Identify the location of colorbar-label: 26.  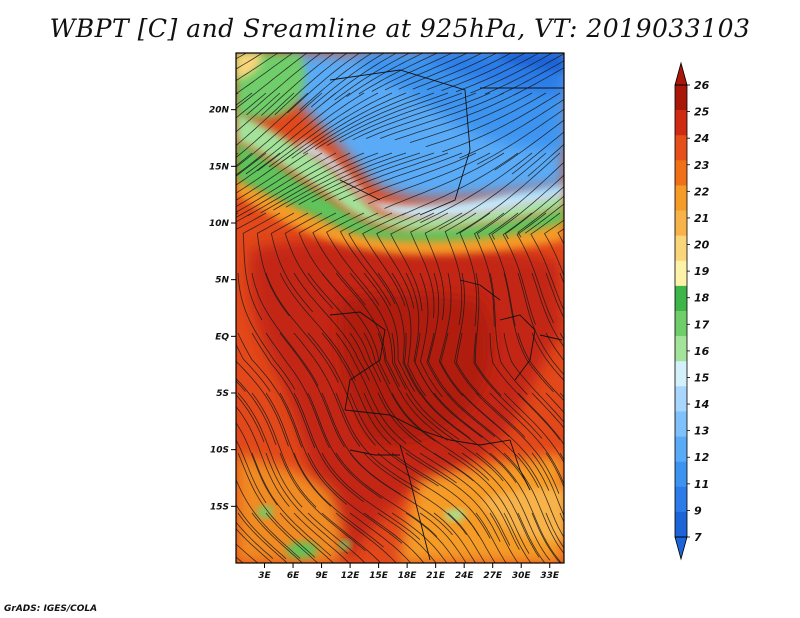
(702, 85).